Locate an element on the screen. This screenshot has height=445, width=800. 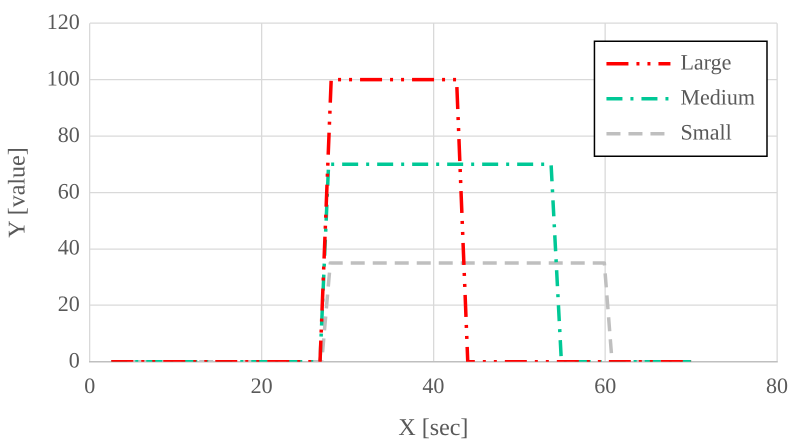
x-tick-label: 0 is located at coordinates (90, 385).